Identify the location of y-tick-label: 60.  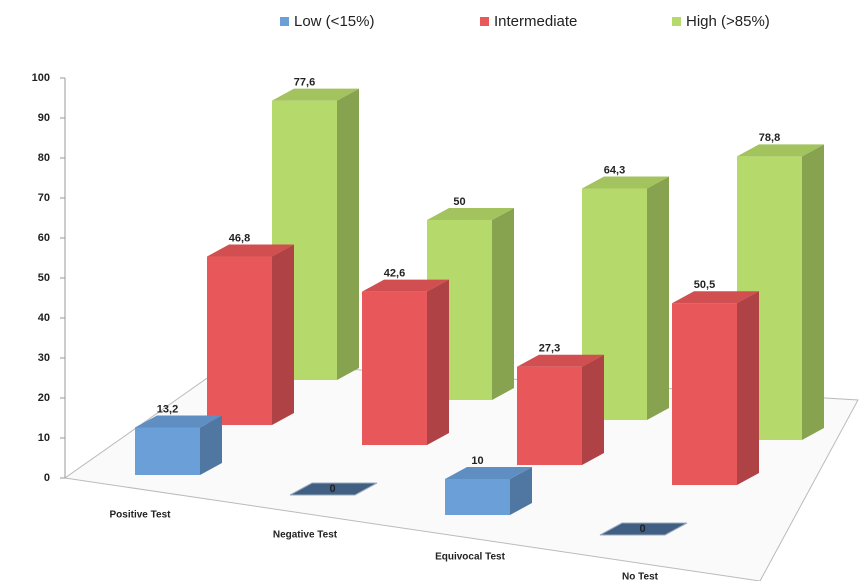
(44, 238).